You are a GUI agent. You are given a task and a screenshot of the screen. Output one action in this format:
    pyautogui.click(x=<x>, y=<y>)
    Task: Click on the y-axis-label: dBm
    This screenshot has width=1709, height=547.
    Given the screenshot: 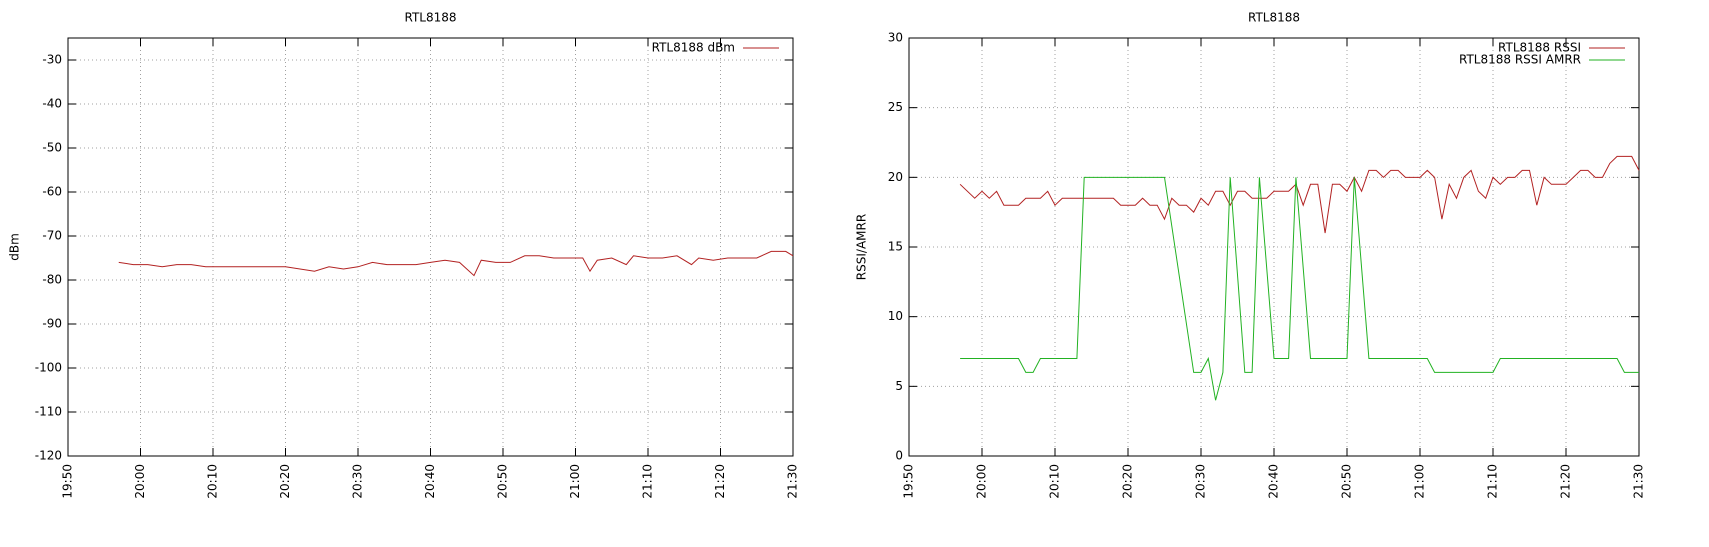 What is the action you would take?
    pyautogui.click(x=15, y=247)
    